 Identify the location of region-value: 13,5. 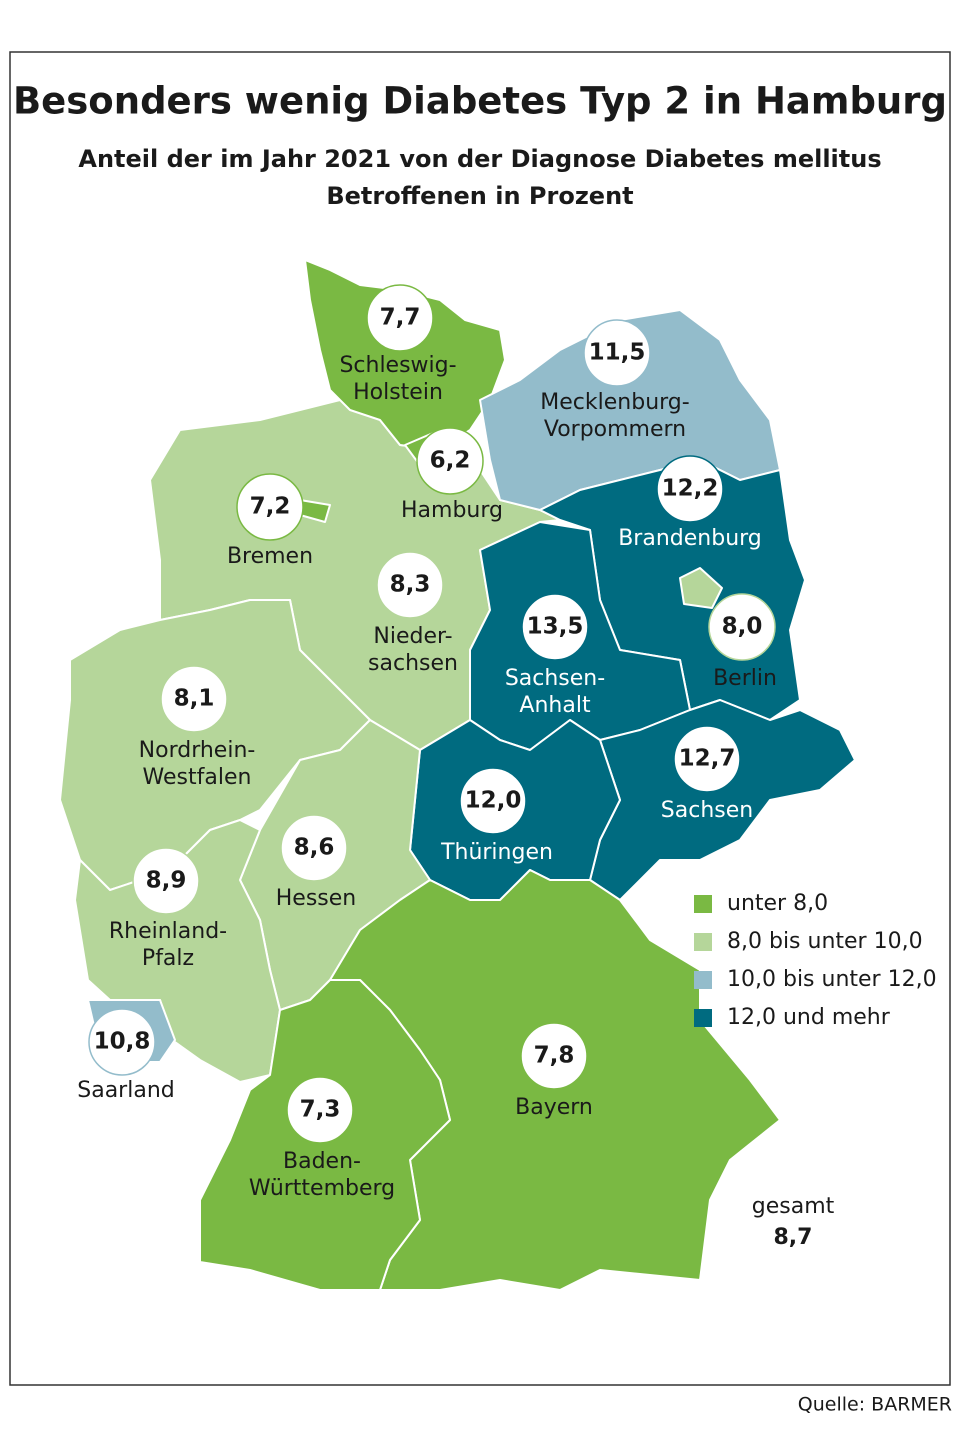
(555, 627).